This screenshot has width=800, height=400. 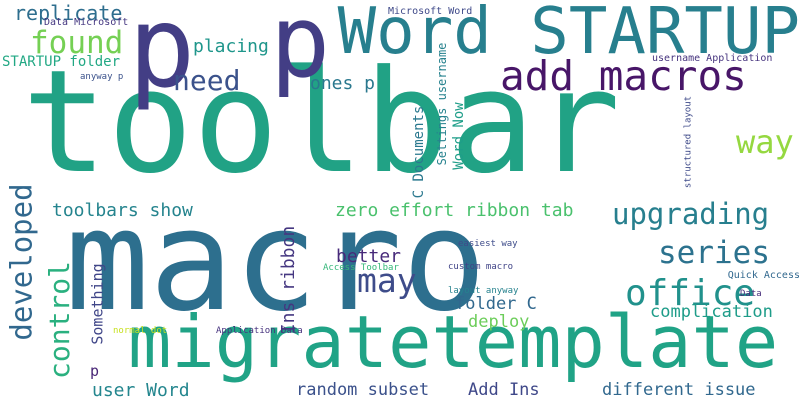 I want to click on cloud-word: better, so click(x=369, y=256).